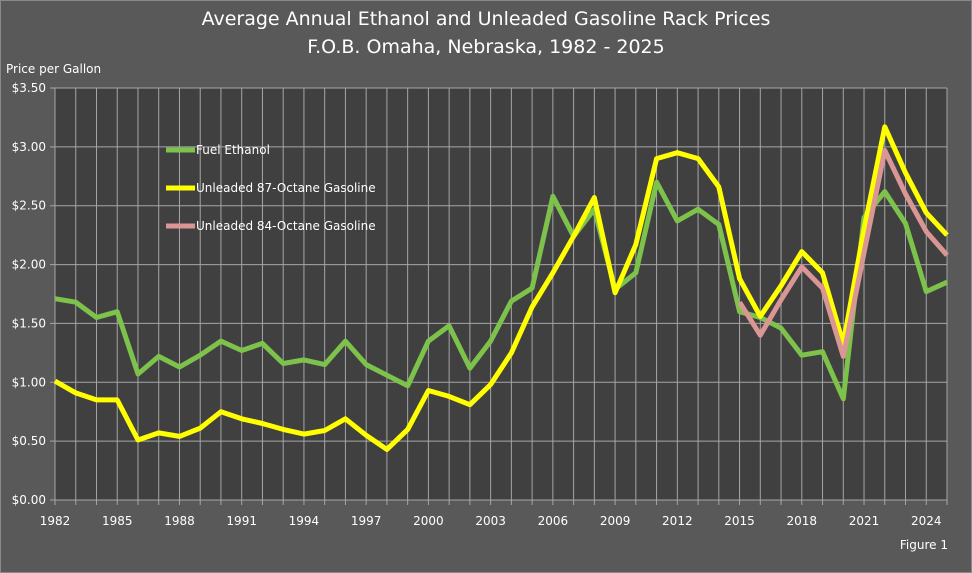 Image resolution: width=972 pixels, height=573 pixels. What do you see at coordinates (923, 545) in the screenshot?
I see `figure-label: Figure 1` at bounding box center [923, 545].